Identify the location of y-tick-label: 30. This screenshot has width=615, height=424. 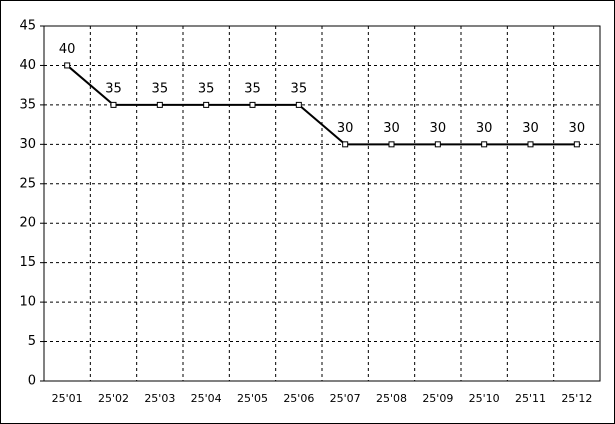
(27, 144).